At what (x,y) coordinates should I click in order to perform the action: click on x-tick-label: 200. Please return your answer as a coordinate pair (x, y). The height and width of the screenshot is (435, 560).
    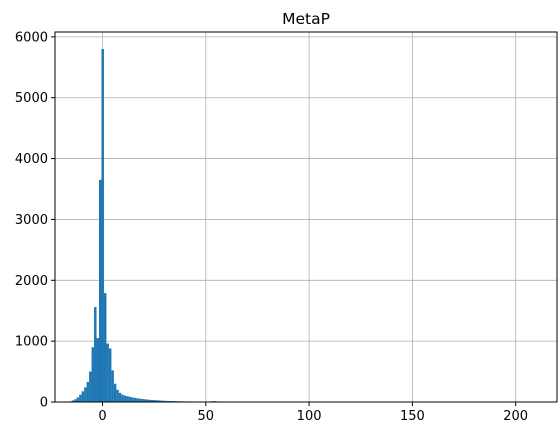
    Looking at the image, I should click on (515, 416).